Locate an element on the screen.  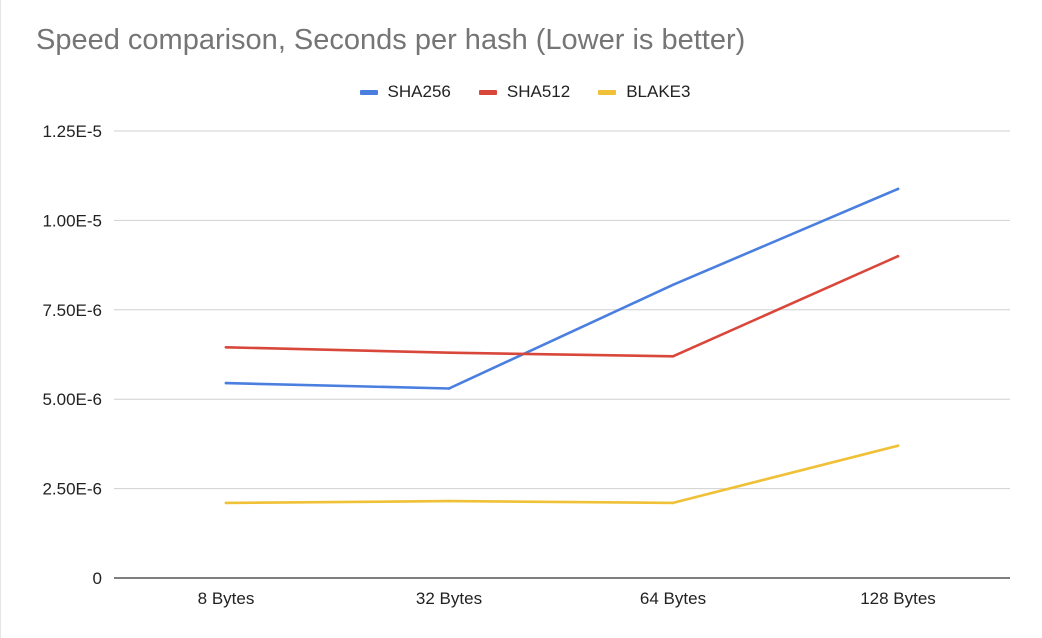
legend-label-sha512: SHA512 is located at coordinates (538, 91).